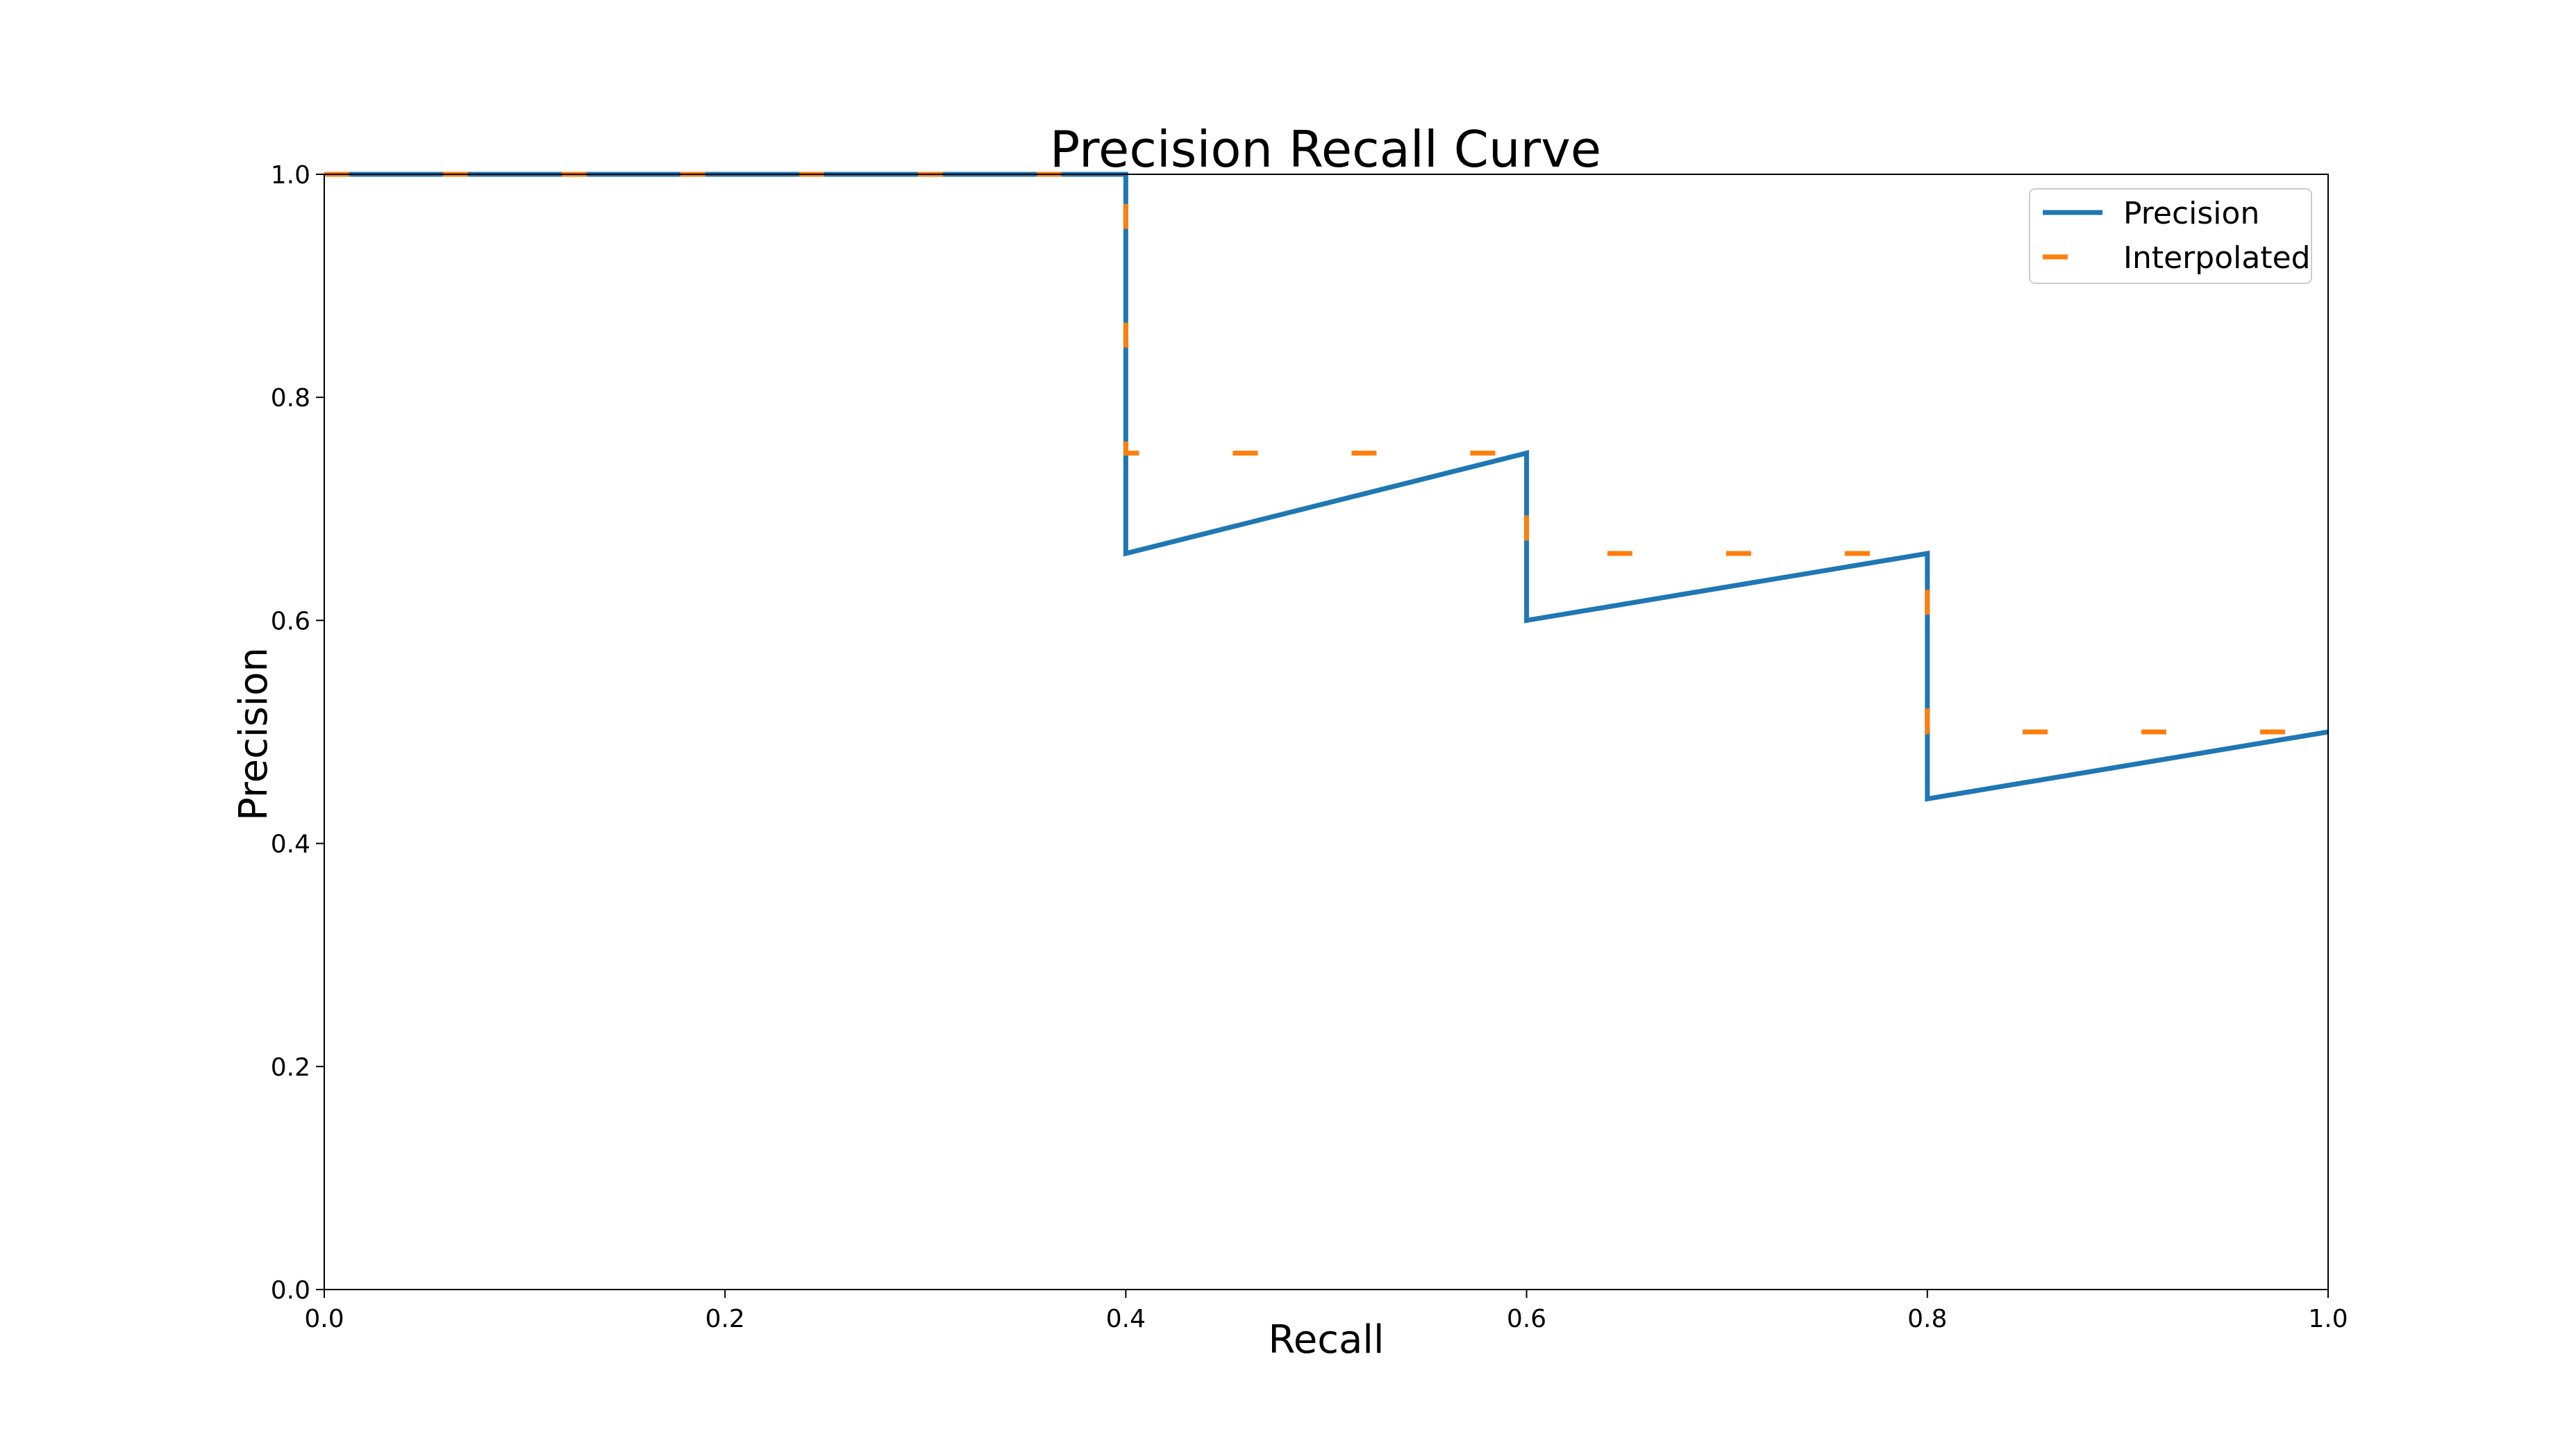 Image resolution: width=2576 pixels, height=1443 pixels. I want to click on x-tick-label: 0.6, so click(1526, 1319).